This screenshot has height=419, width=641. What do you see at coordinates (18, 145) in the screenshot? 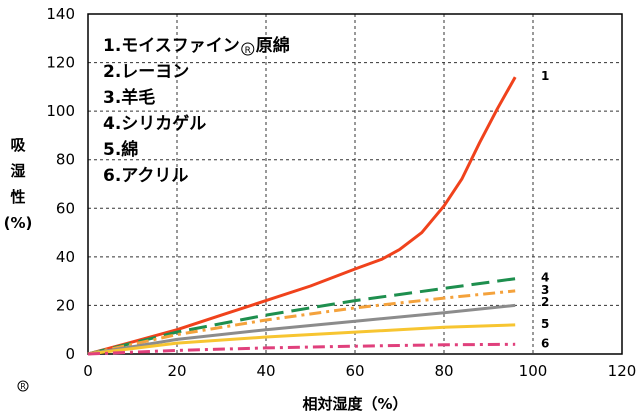
I see `y-axis-title-char: 吸` at bounding box center [18, 145].